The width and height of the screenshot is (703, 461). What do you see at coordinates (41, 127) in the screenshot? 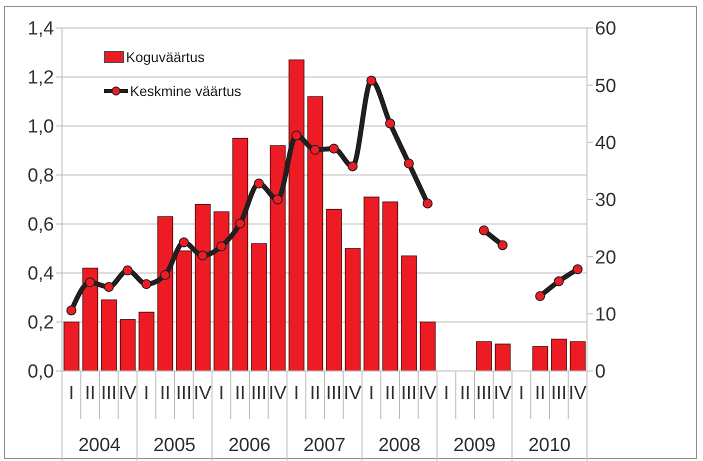
I see `y-tick-label: 1,0` at bounding box center [41, 127].